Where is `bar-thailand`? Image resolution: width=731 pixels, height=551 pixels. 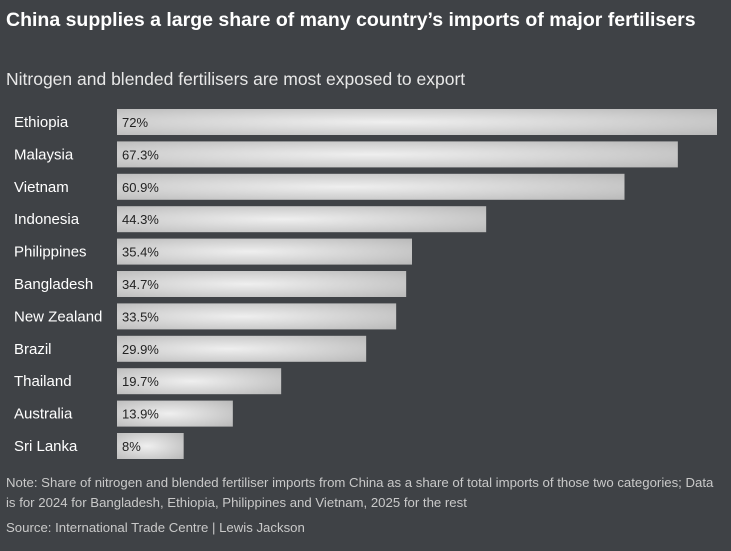 bar-thailand is located at coordinates (199, 381).